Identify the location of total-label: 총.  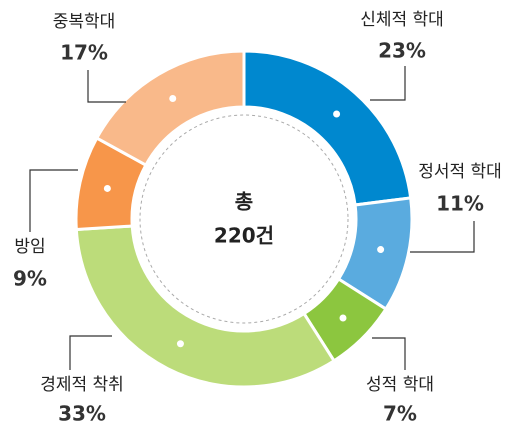
(244, 202).